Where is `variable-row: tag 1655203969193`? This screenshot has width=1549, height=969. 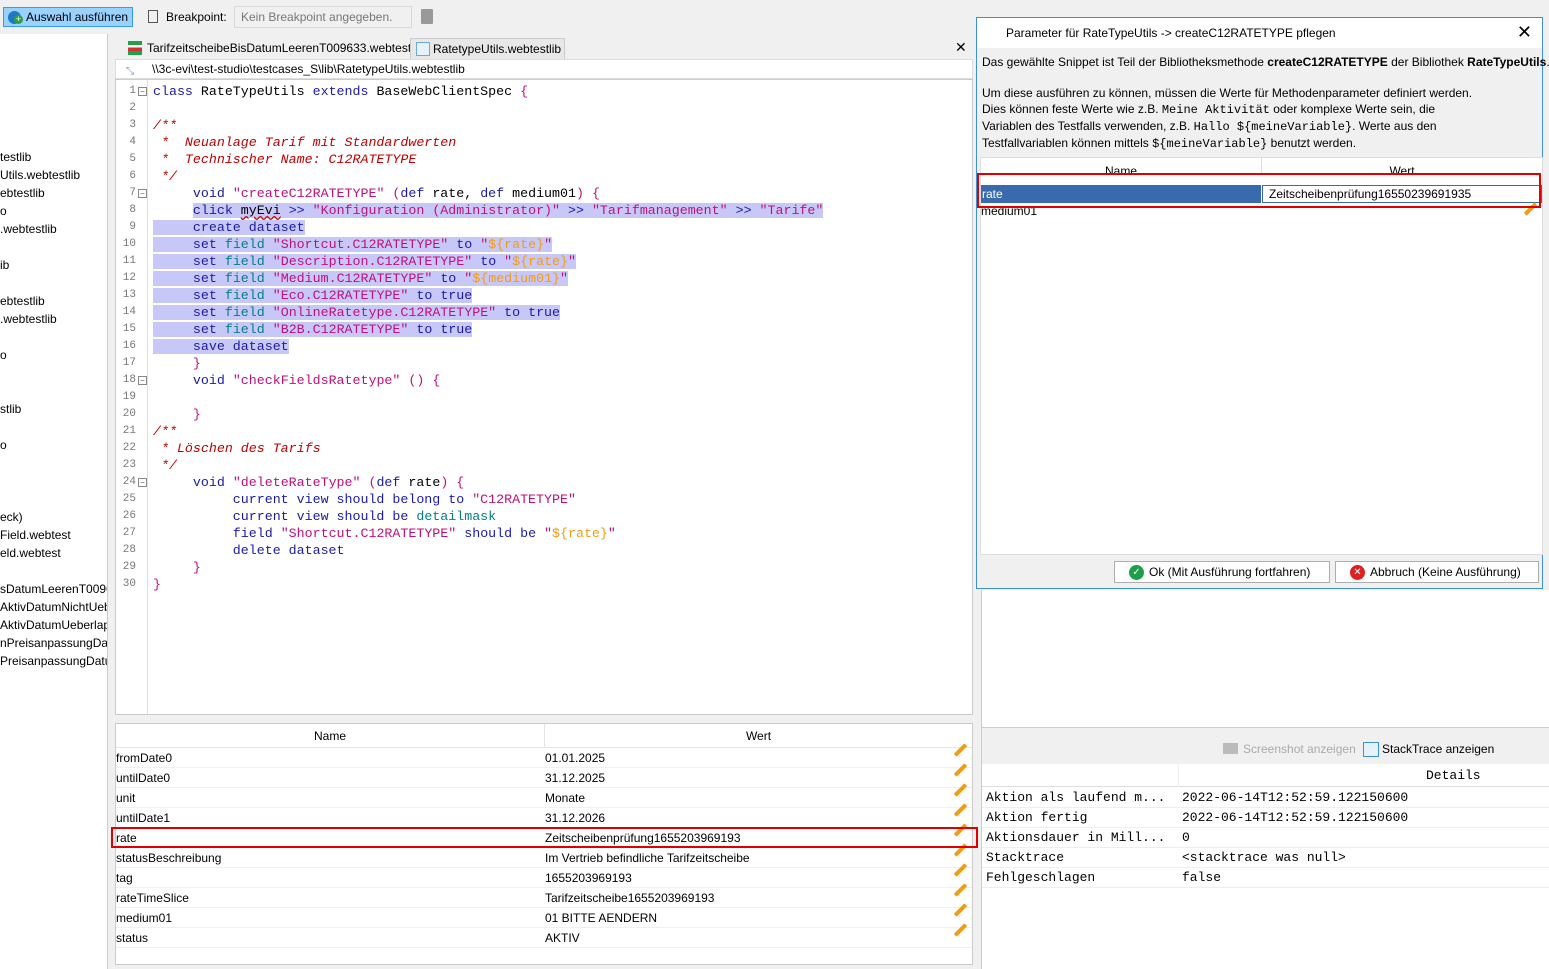
variable-row: tag 1655203969193 is located at coordinates (544, 875).